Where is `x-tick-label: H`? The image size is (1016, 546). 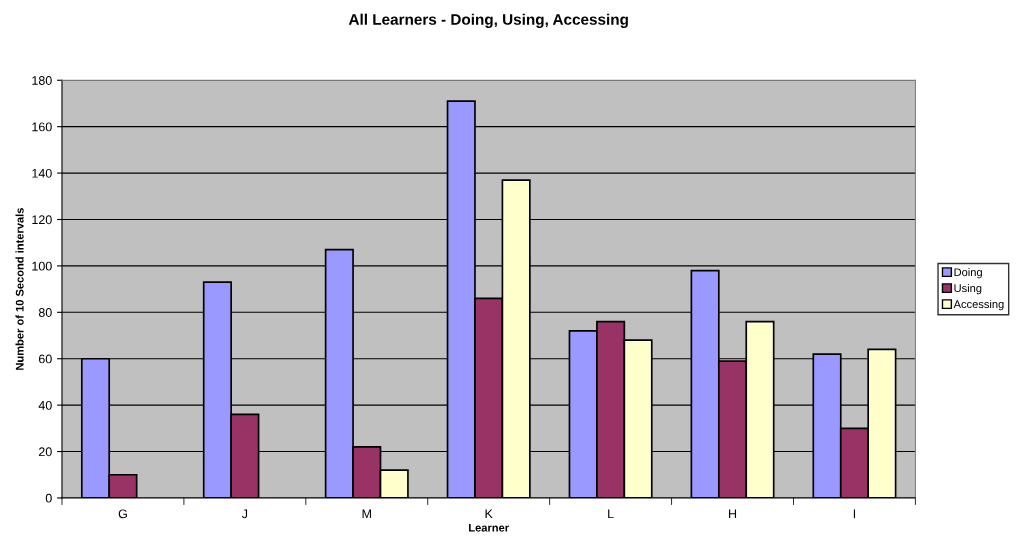
x-tick-label: H is located at coordinates (733, 514).